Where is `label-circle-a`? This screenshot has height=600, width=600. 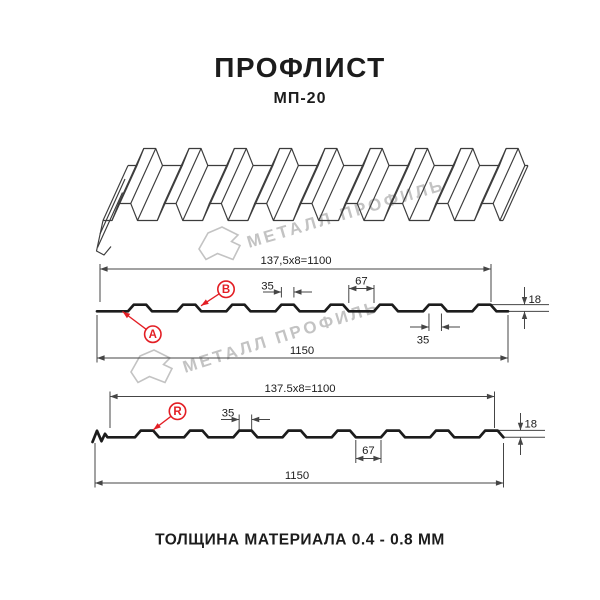
label-circle-a is located at coordinates (152, 334).